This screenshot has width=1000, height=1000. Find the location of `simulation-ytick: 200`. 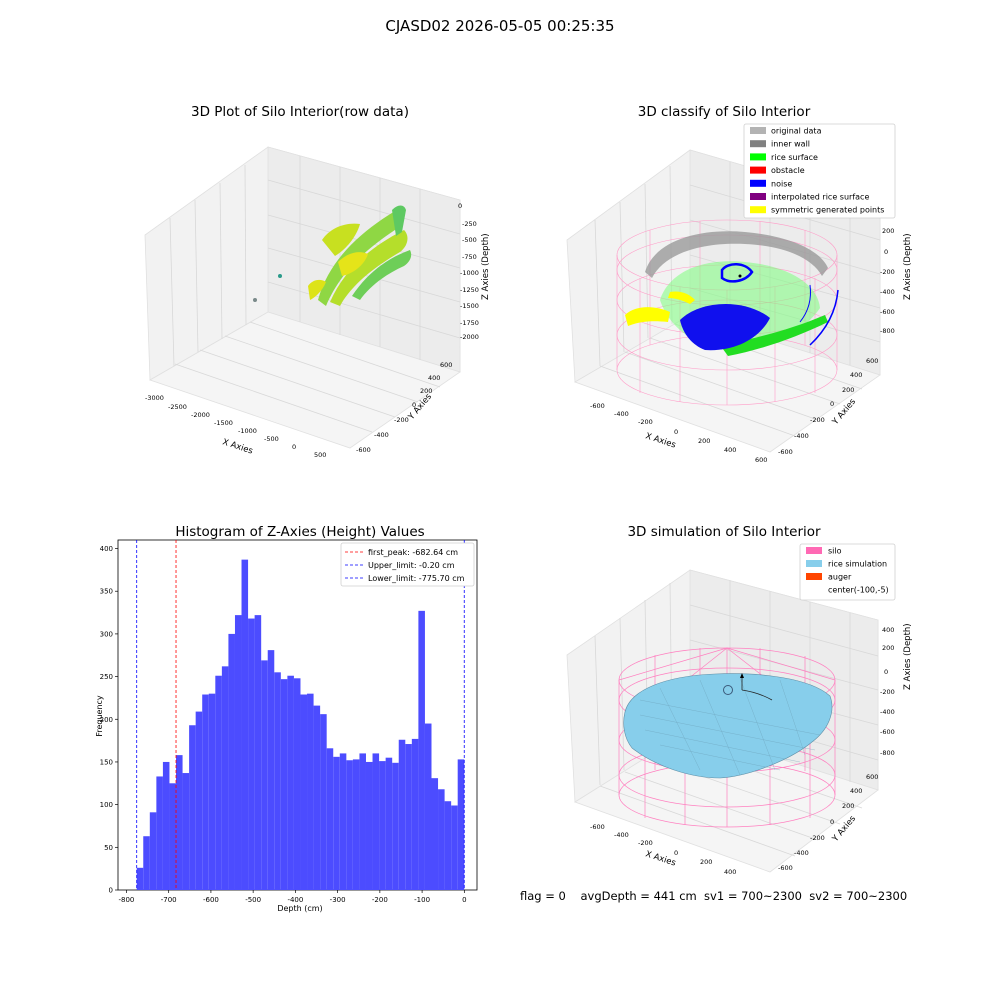

simulation-ytick: 200 is located at coordinates (848, 806).